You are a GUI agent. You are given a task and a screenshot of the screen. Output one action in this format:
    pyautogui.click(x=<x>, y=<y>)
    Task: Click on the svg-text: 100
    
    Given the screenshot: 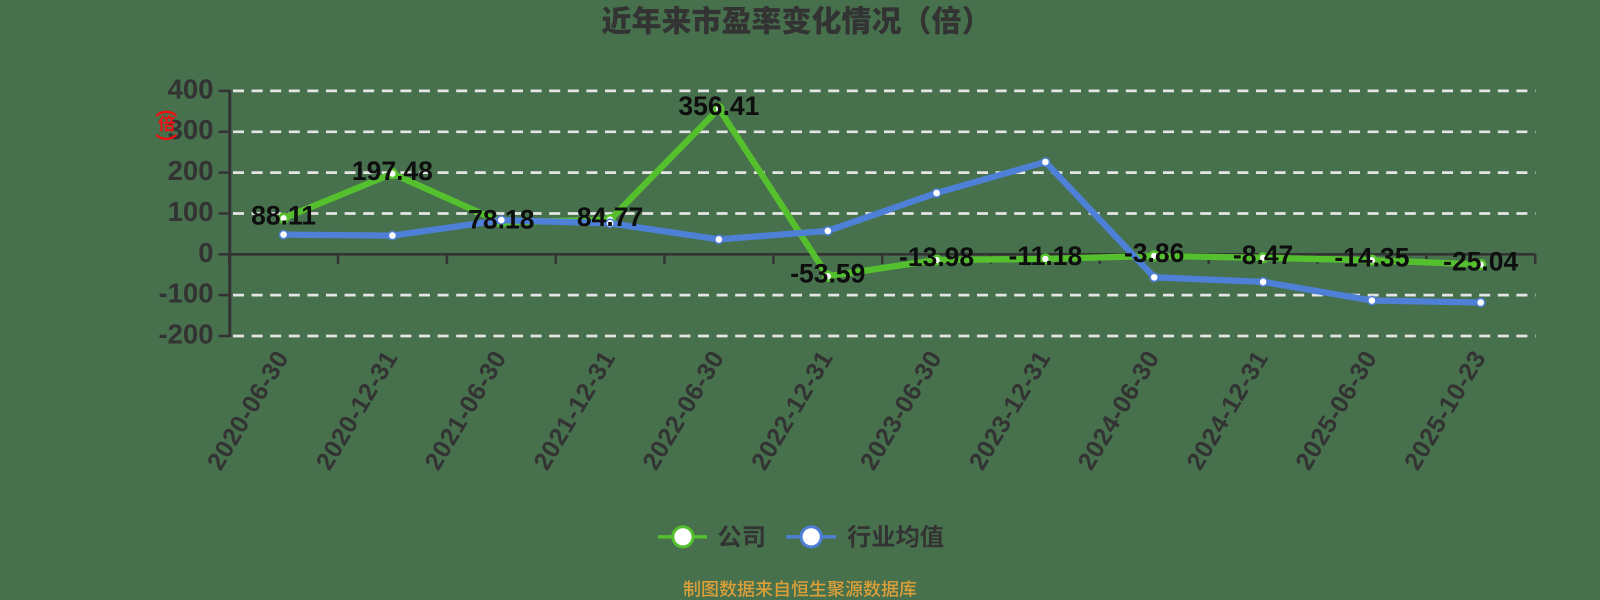 What is the action you would take?
    pyautogui.click(x=191, y=211)
    